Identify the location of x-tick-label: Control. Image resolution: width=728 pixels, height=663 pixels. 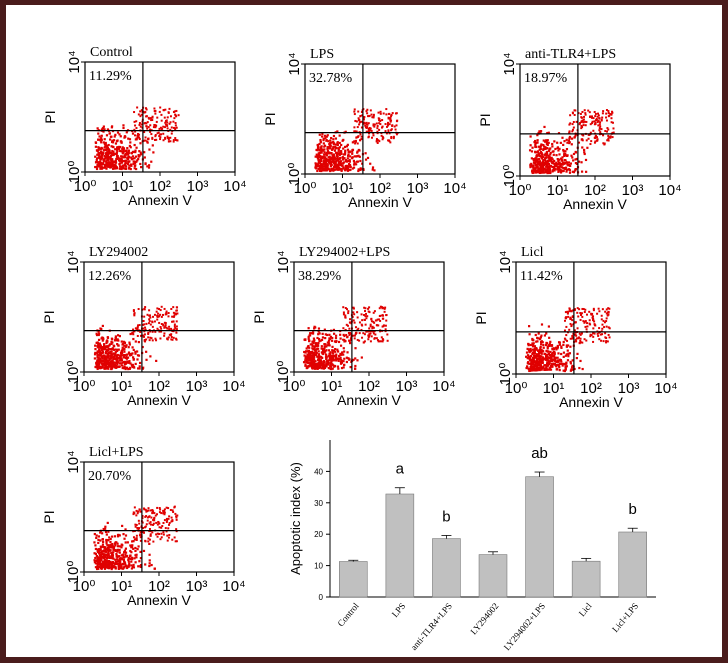
(348, 614).